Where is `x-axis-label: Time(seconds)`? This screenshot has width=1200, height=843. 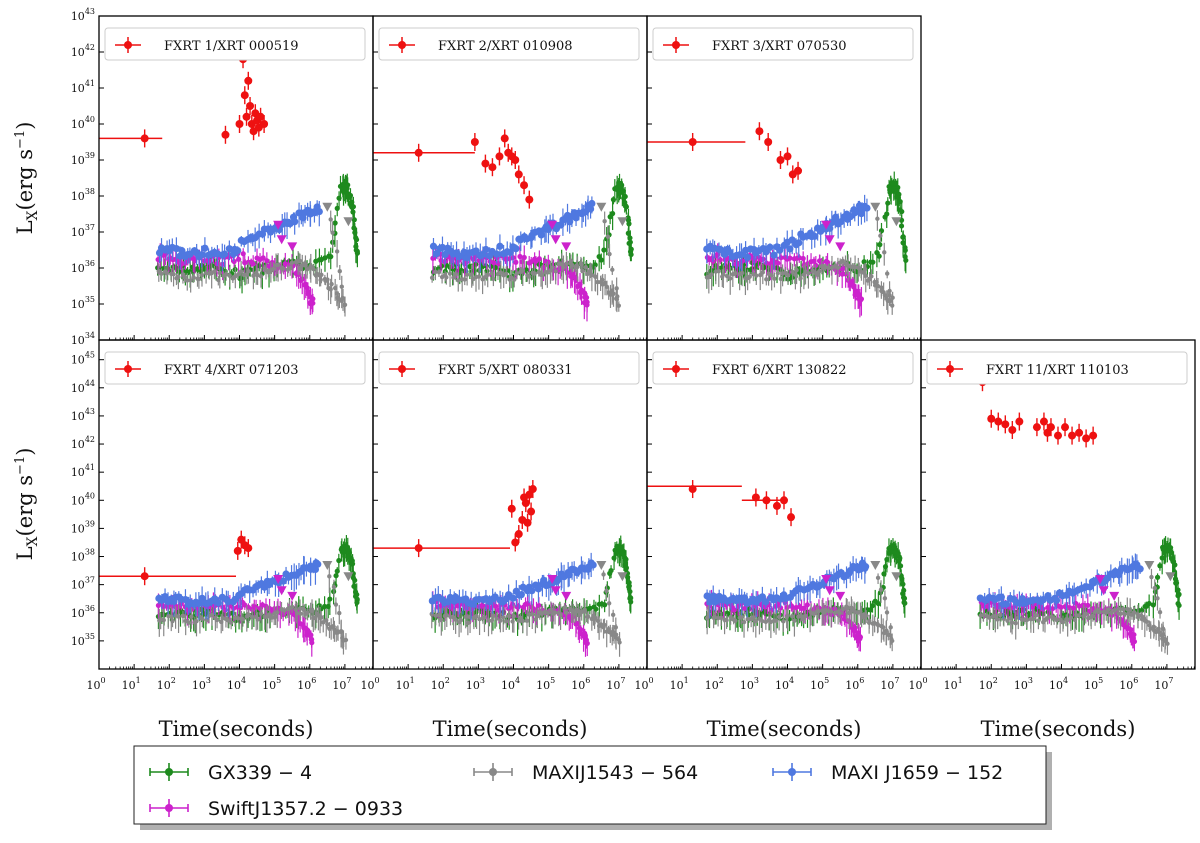
x-axis-label: Time(seconds) is located at coordinates (1058, 729).